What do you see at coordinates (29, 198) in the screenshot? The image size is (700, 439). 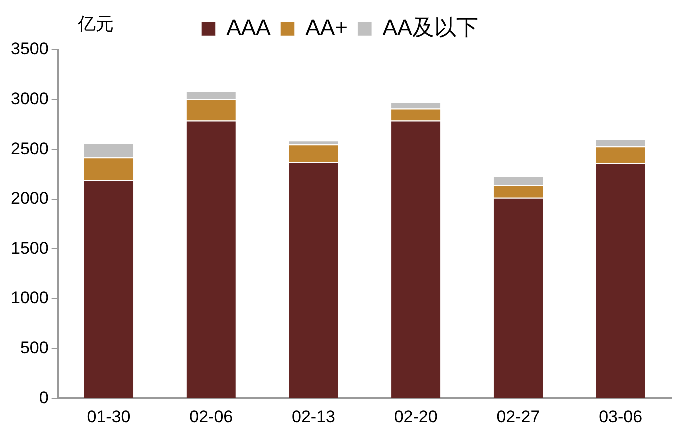 I see `y-tick-label: 2000` at bounding box center [29, 198].